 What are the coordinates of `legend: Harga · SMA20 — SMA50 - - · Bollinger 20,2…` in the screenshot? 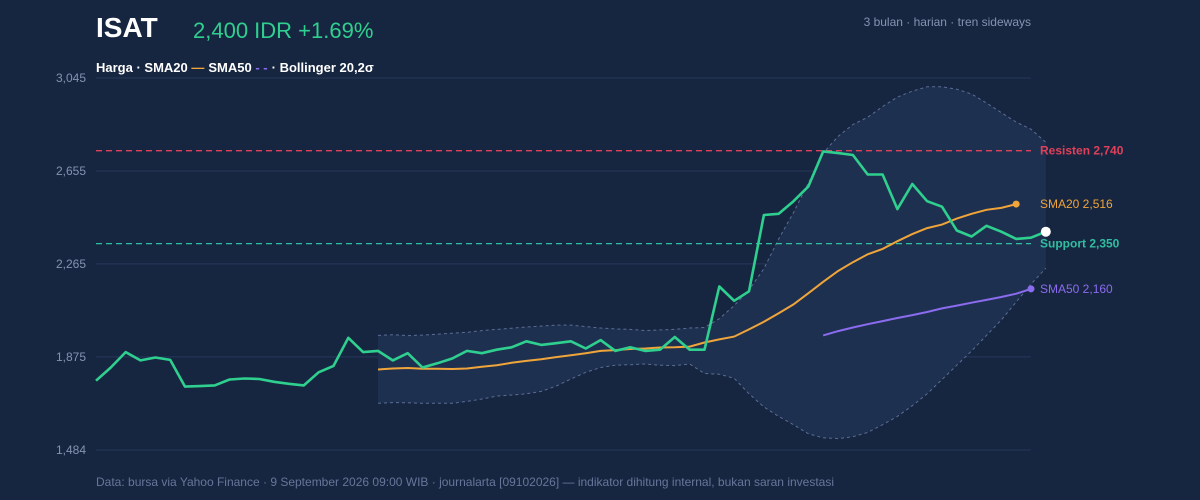 It's located at (235, 67).